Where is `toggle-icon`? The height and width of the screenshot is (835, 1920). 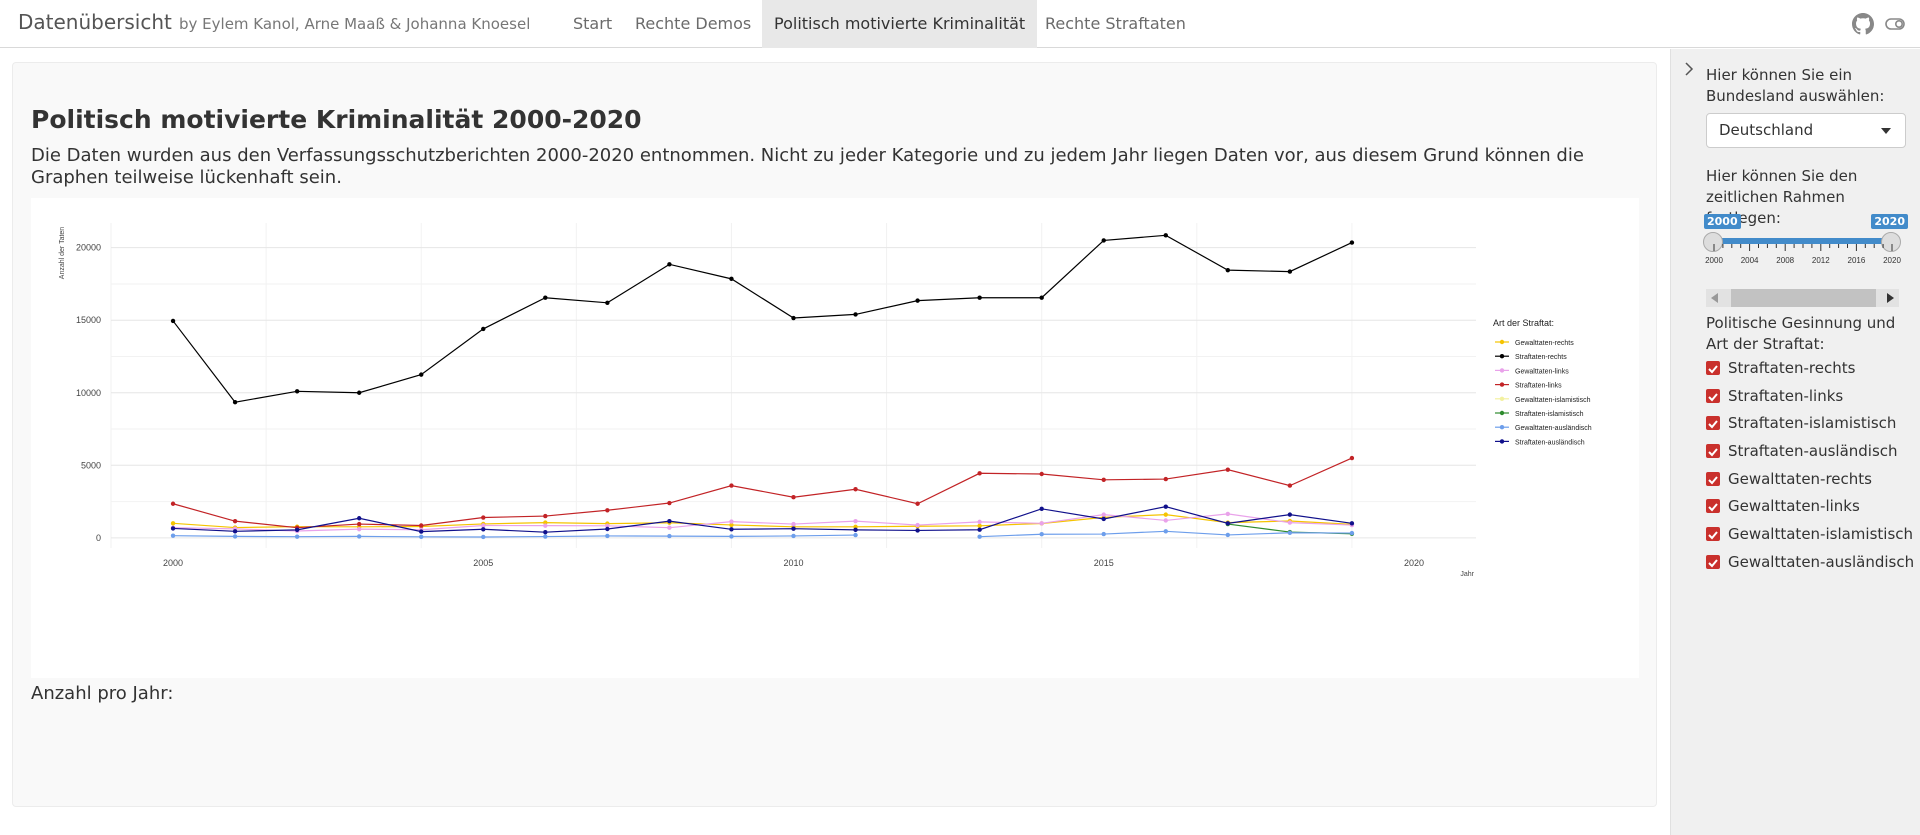 toggle-icon is located at coordinates (1895, 24).